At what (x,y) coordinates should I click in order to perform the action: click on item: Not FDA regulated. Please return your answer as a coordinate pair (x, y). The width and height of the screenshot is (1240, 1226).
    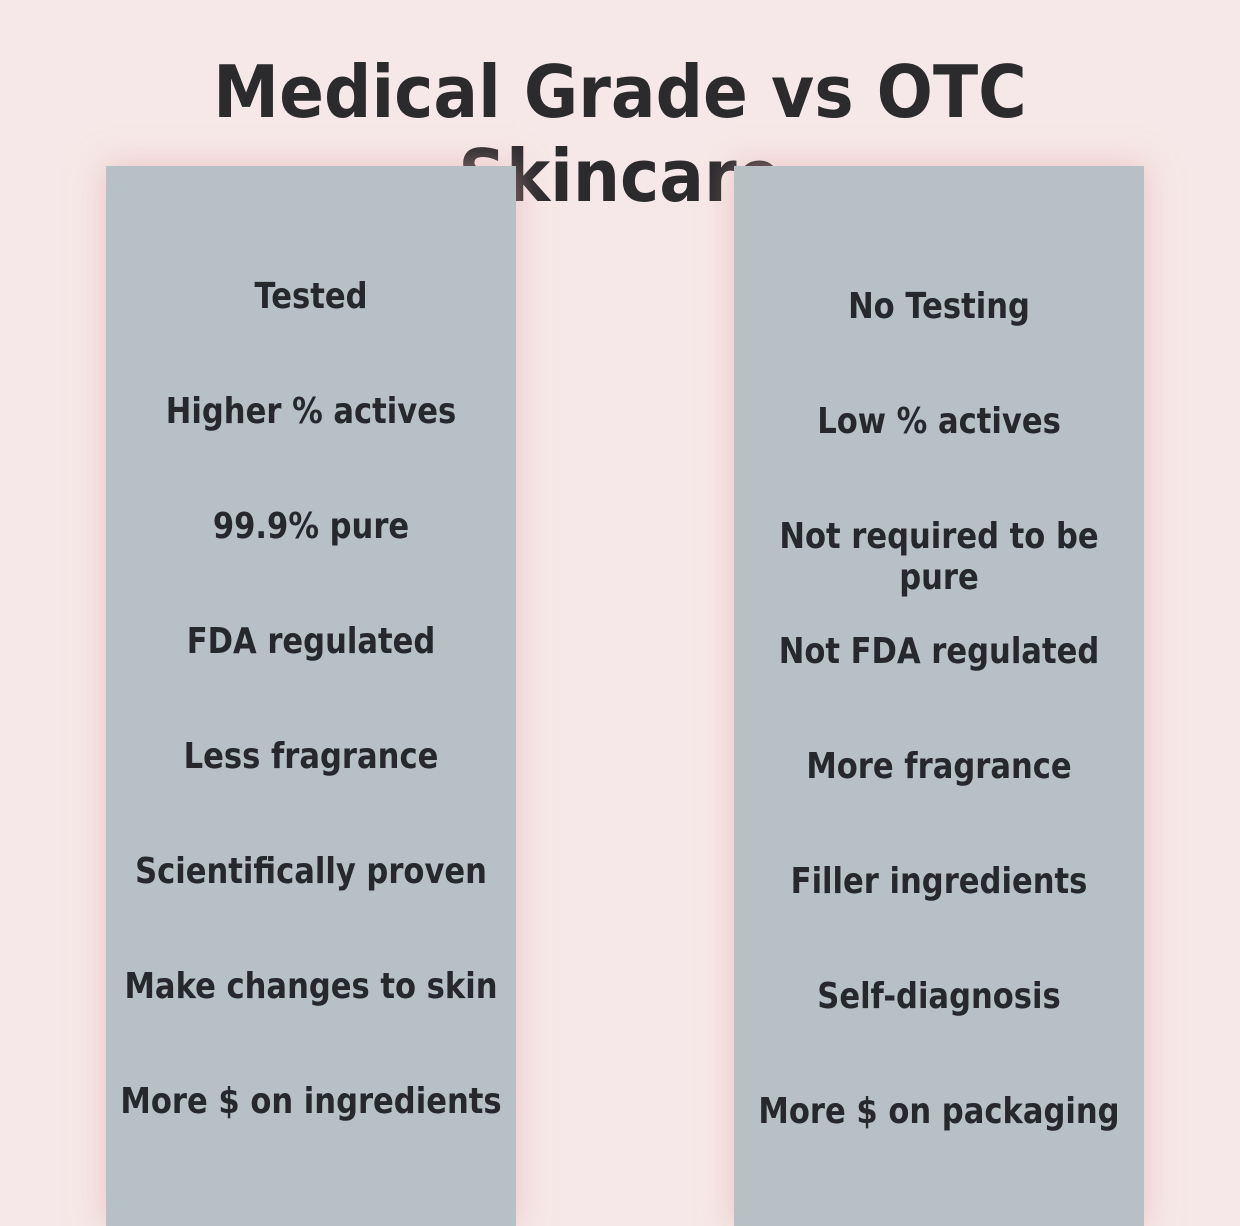
    Looking at the image, I should click on (939, 651).